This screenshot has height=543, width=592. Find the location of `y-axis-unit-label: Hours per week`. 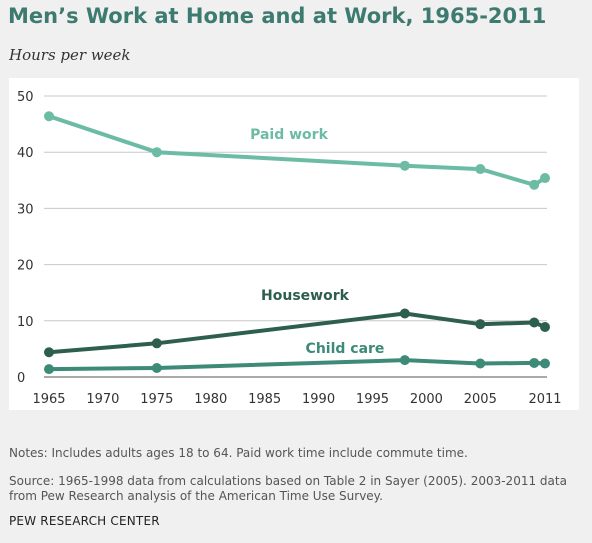

y-axis-unit-label: Hours per week is located at coordinates (70, 55).